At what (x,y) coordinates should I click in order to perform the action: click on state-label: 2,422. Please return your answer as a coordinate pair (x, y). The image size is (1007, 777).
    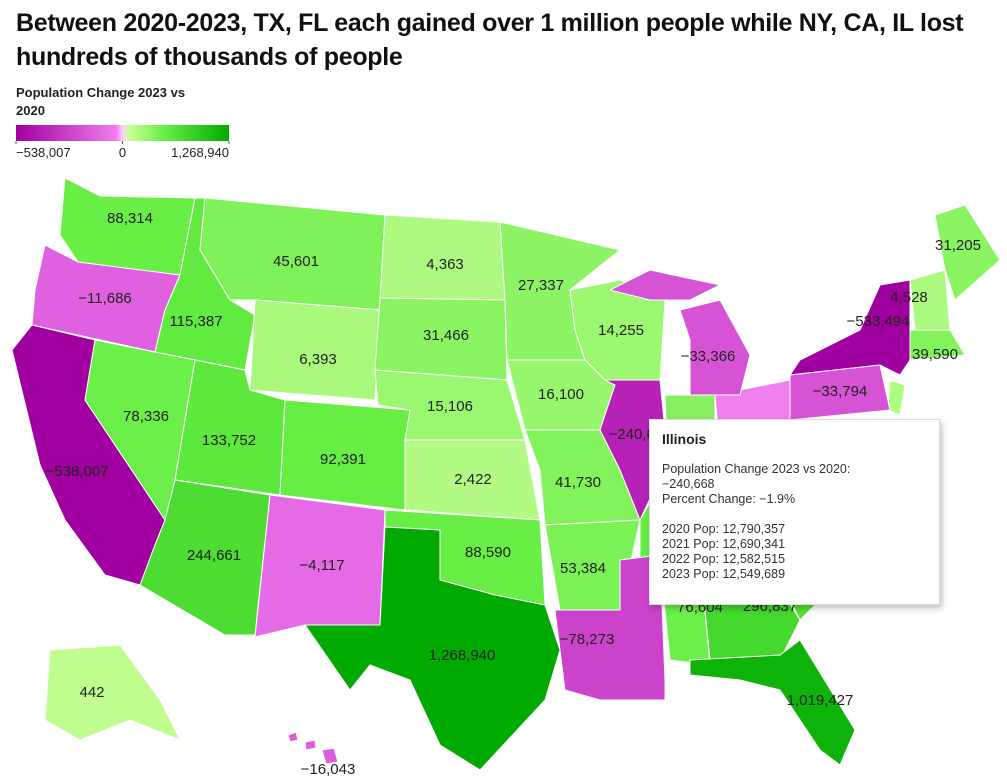
    Looking at the image, I should click on (473, 479).